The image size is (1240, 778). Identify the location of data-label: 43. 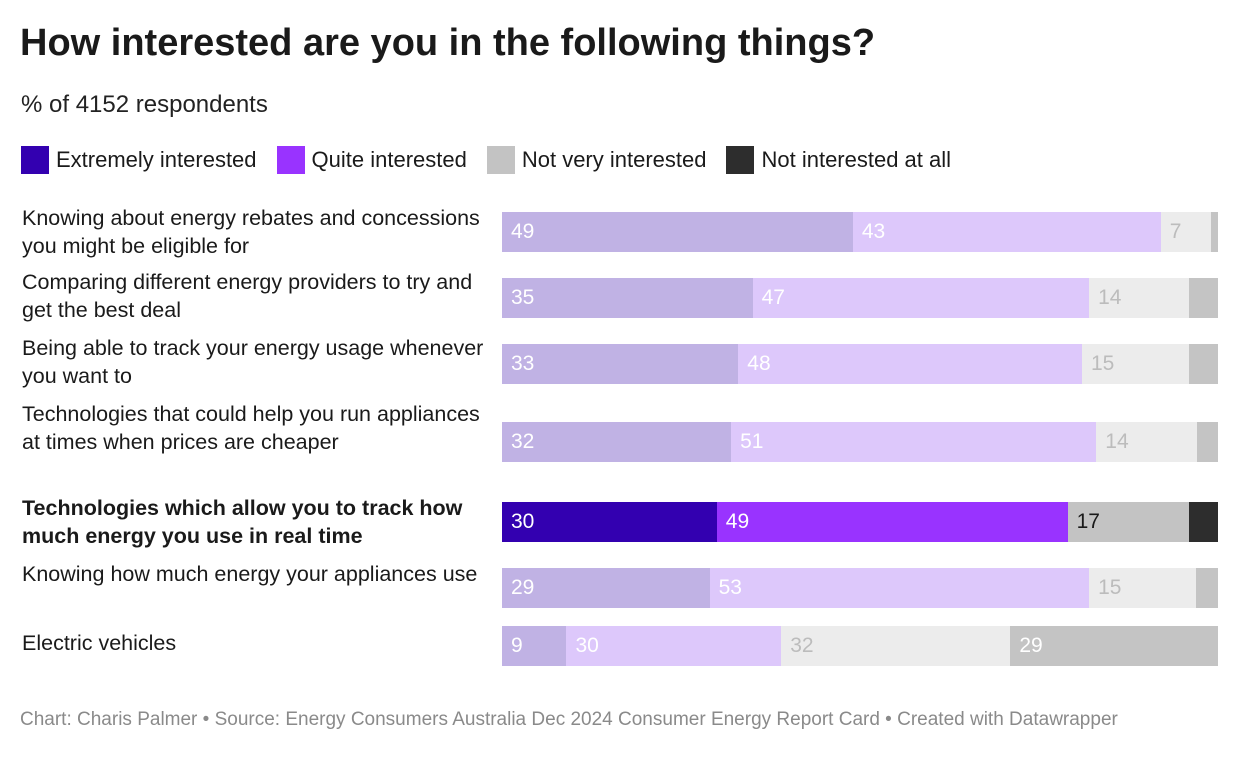
(873, 231).